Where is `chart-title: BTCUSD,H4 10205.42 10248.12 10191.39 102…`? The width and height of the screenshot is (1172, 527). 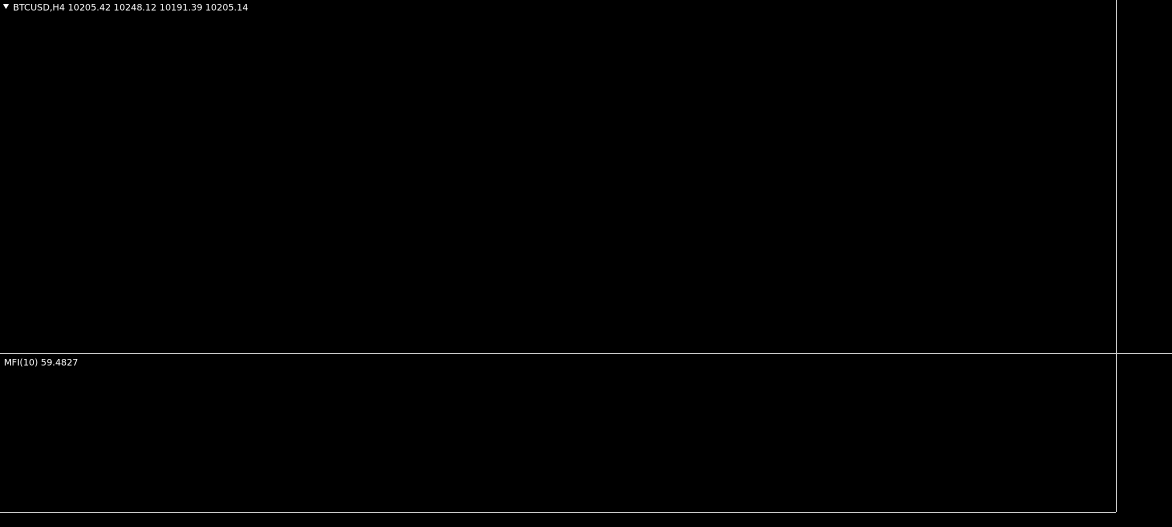
chart-title: BTCUSD,H4 10205.42 10248.12 10191.39 102… is located at coordinates (131, 9).